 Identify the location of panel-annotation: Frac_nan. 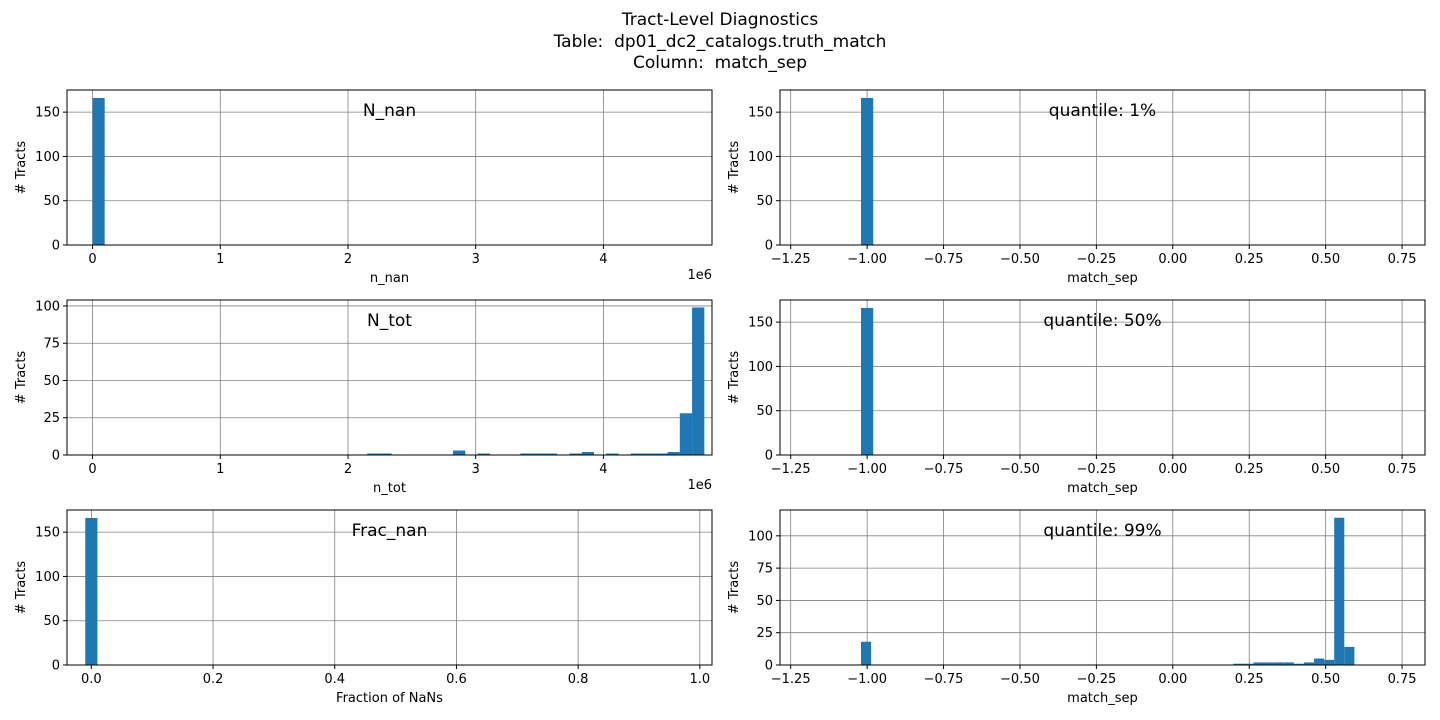
(390, 531).